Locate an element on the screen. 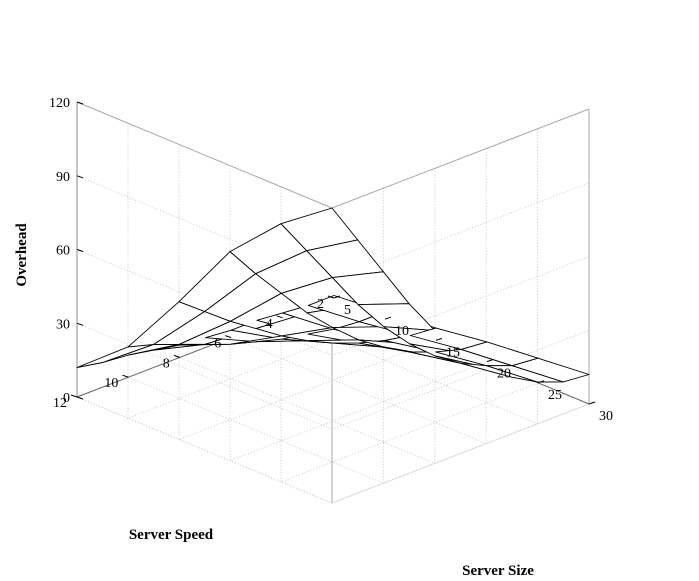  x-axis-label: Server Size is located at coordinates (498, 571).